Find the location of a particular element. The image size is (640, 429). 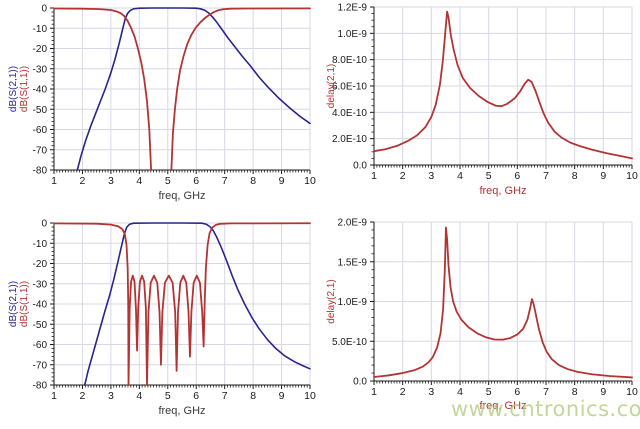

y-tick-label: 5.0E-10 is located at coordinates (349, 342).